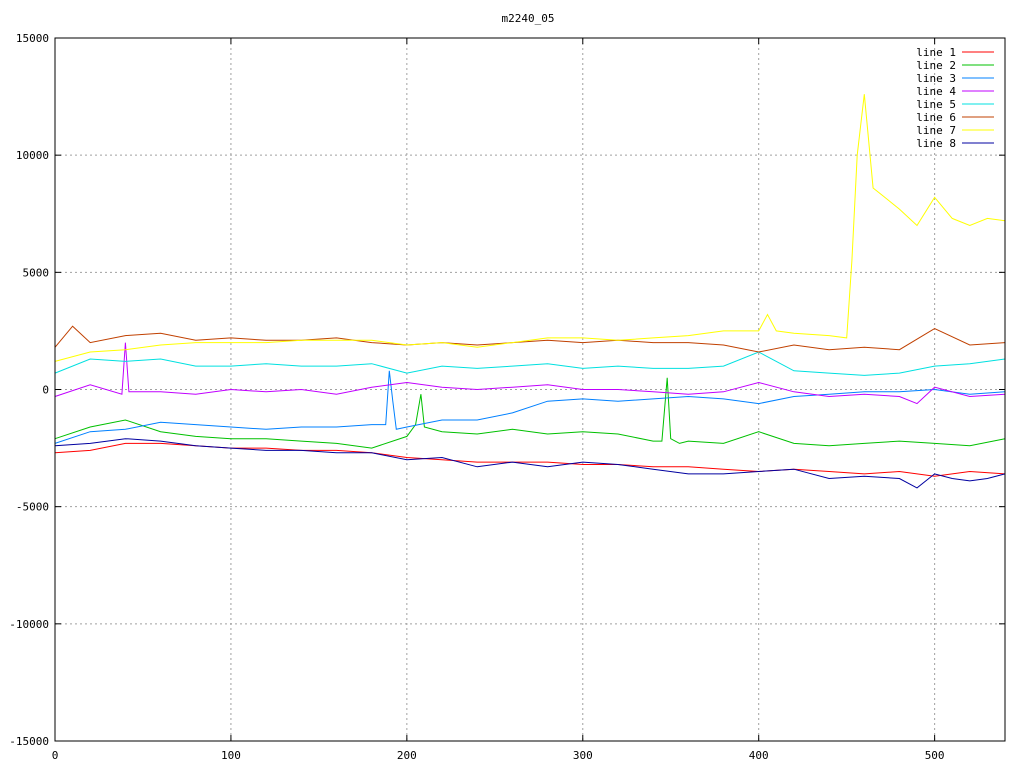 The height and width of the screenshot is (768, 1024). What do you see at coordinates (936, 117) in the screenshot?
I see `legend-label: line 6` at bounding box center [936, 117].